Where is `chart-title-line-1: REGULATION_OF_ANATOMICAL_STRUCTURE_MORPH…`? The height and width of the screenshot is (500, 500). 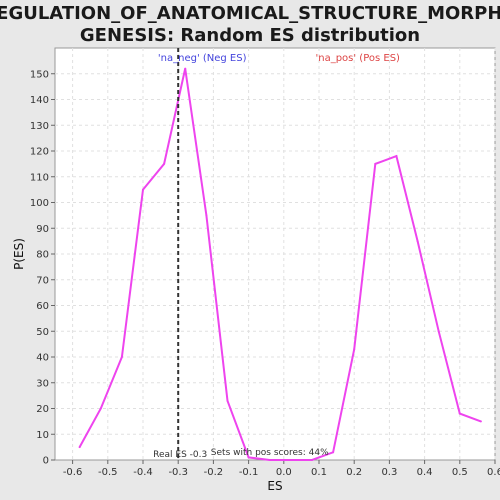 chart-title-line-1: REGULATION_OF_ANATOMICAL_STRUCTURE_MORPH… is located at coordinates (250, 13).